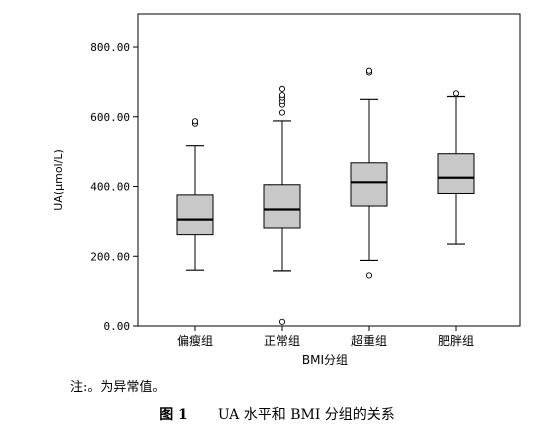 This screenshot has height=438, width=554. Describe the element at coordinates (195, 340) in the screenshot. I see `x-tick-label: 偏瘦组` at that location.